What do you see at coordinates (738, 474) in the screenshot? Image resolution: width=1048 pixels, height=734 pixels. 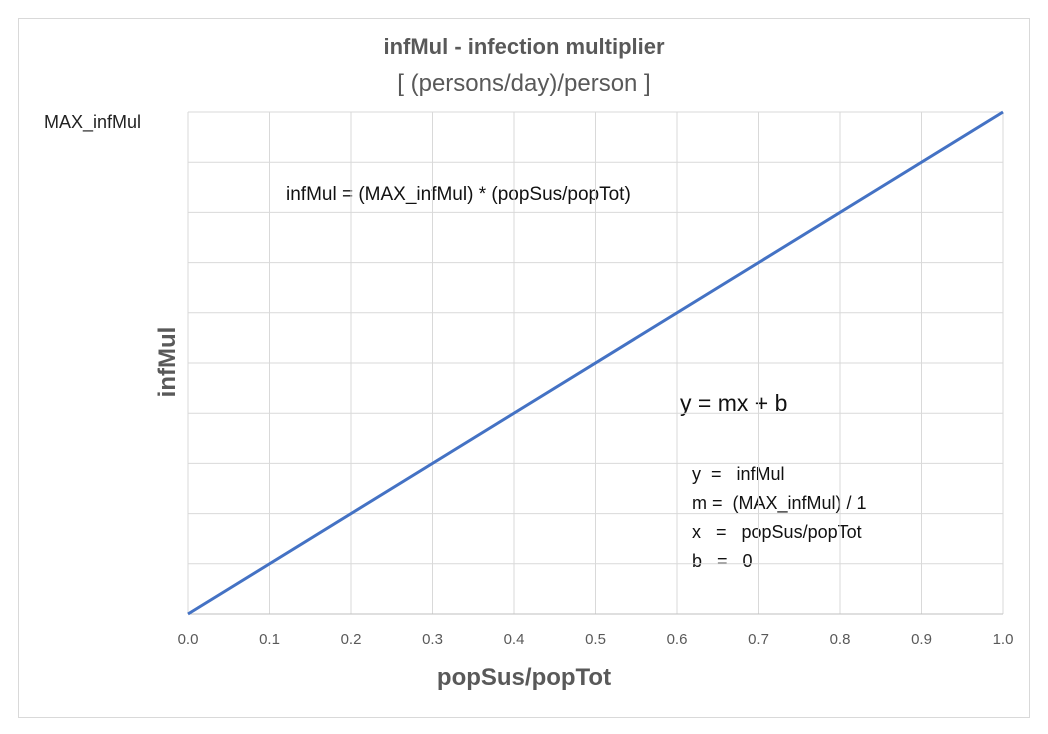 I see `definition-y: y = infMul` at bounding box center [738, 474].